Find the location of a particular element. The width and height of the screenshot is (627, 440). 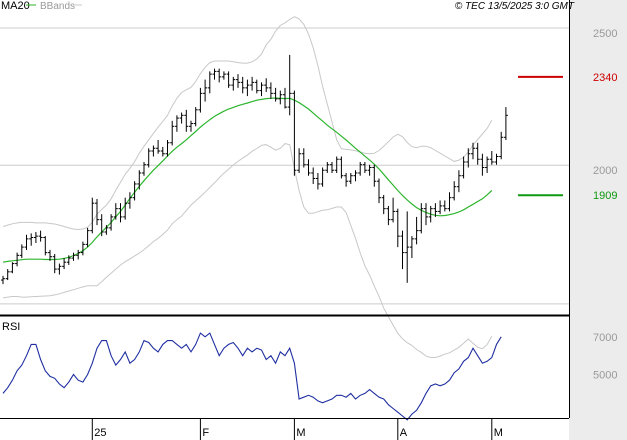

price-tick-label: 2000 is located at coordinates (605, 171).